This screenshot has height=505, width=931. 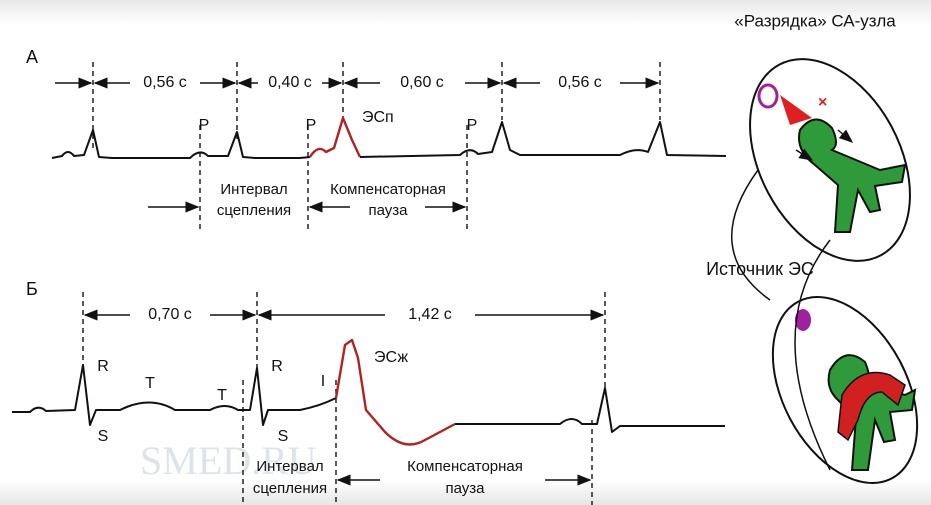 What do you see at coordinates (32, 57) in the screenshot?
I see `panel-label: А` at bounding box center [32, 57].